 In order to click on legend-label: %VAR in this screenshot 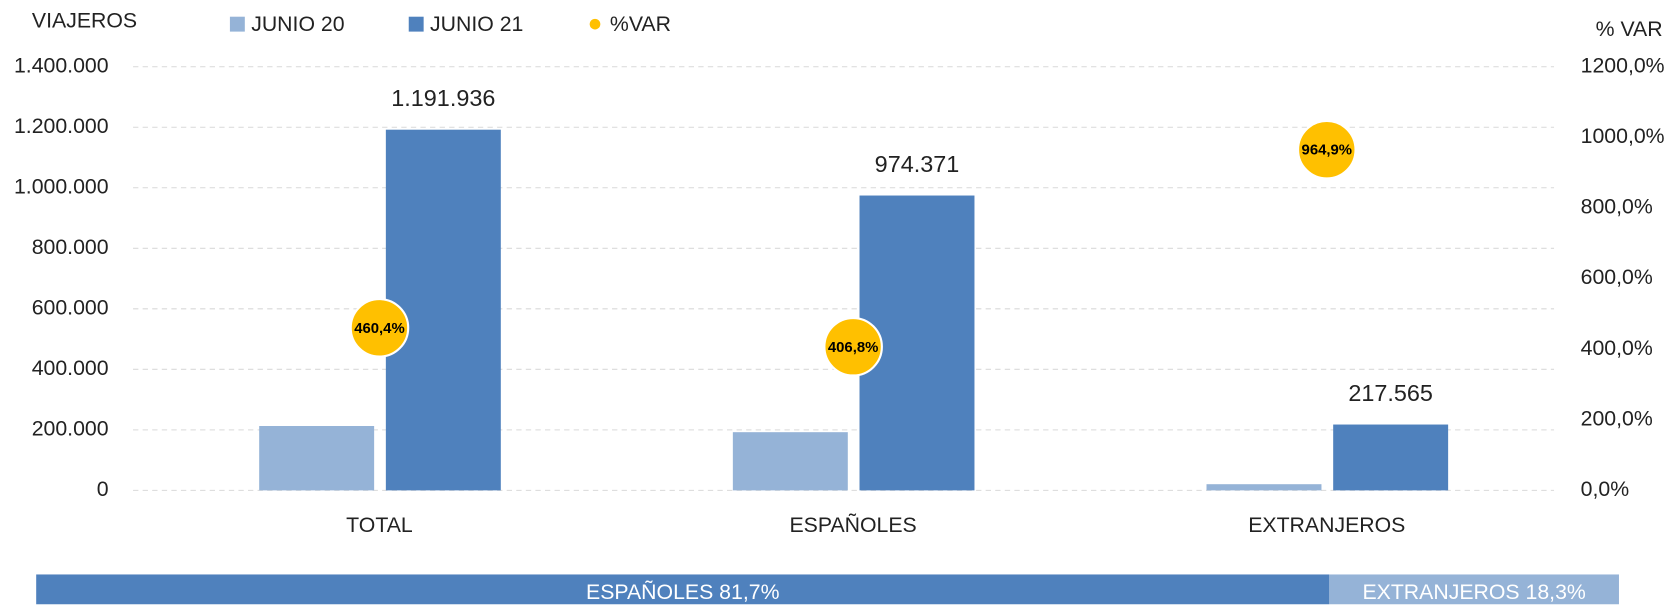, I will do `click(640, 24)`.